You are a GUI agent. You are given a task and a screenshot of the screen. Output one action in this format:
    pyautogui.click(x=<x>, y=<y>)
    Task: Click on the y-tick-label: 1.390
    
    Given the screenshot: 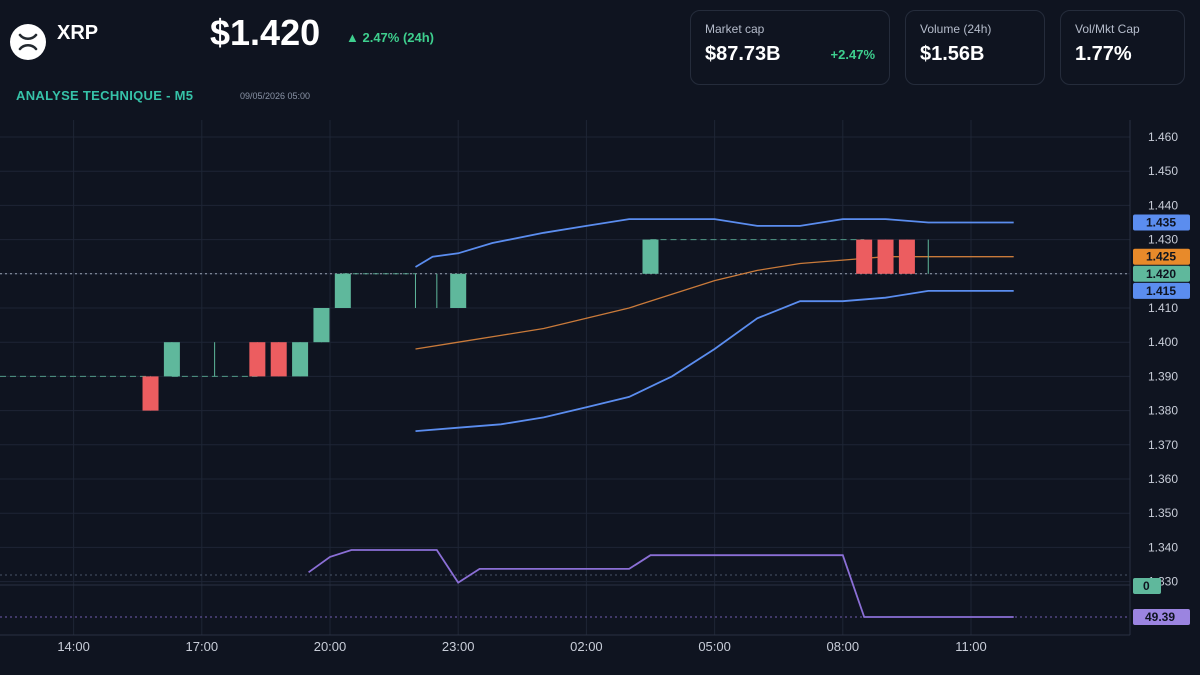 What is the action you would take?
    pyautogui.click(x=1163, y=376)
    